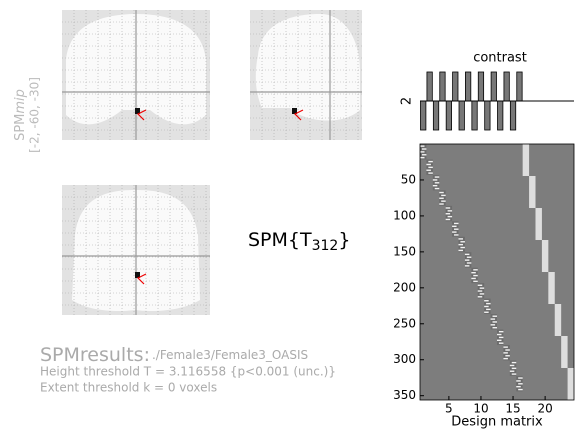 The image size is (575, 429). I want to click on extent-threshold: Extent threshold k = 0 voxels, so click(128, 388).